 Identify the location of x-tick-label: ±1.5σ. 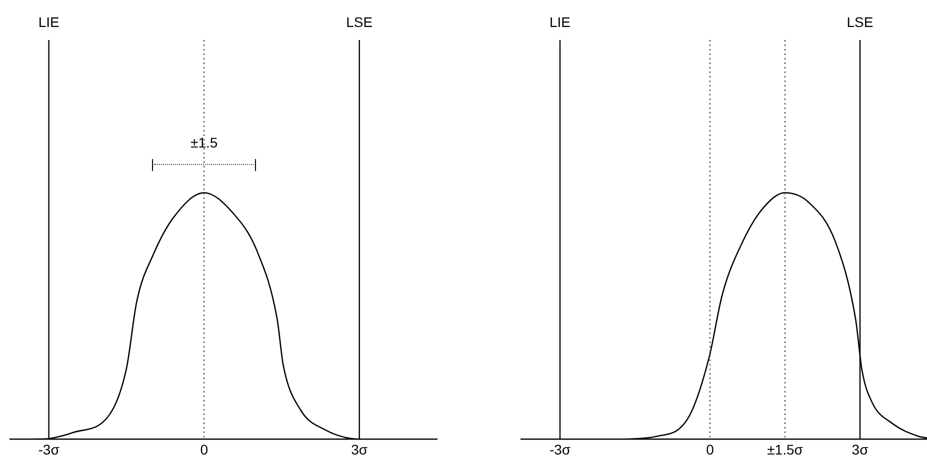
(785, 449).